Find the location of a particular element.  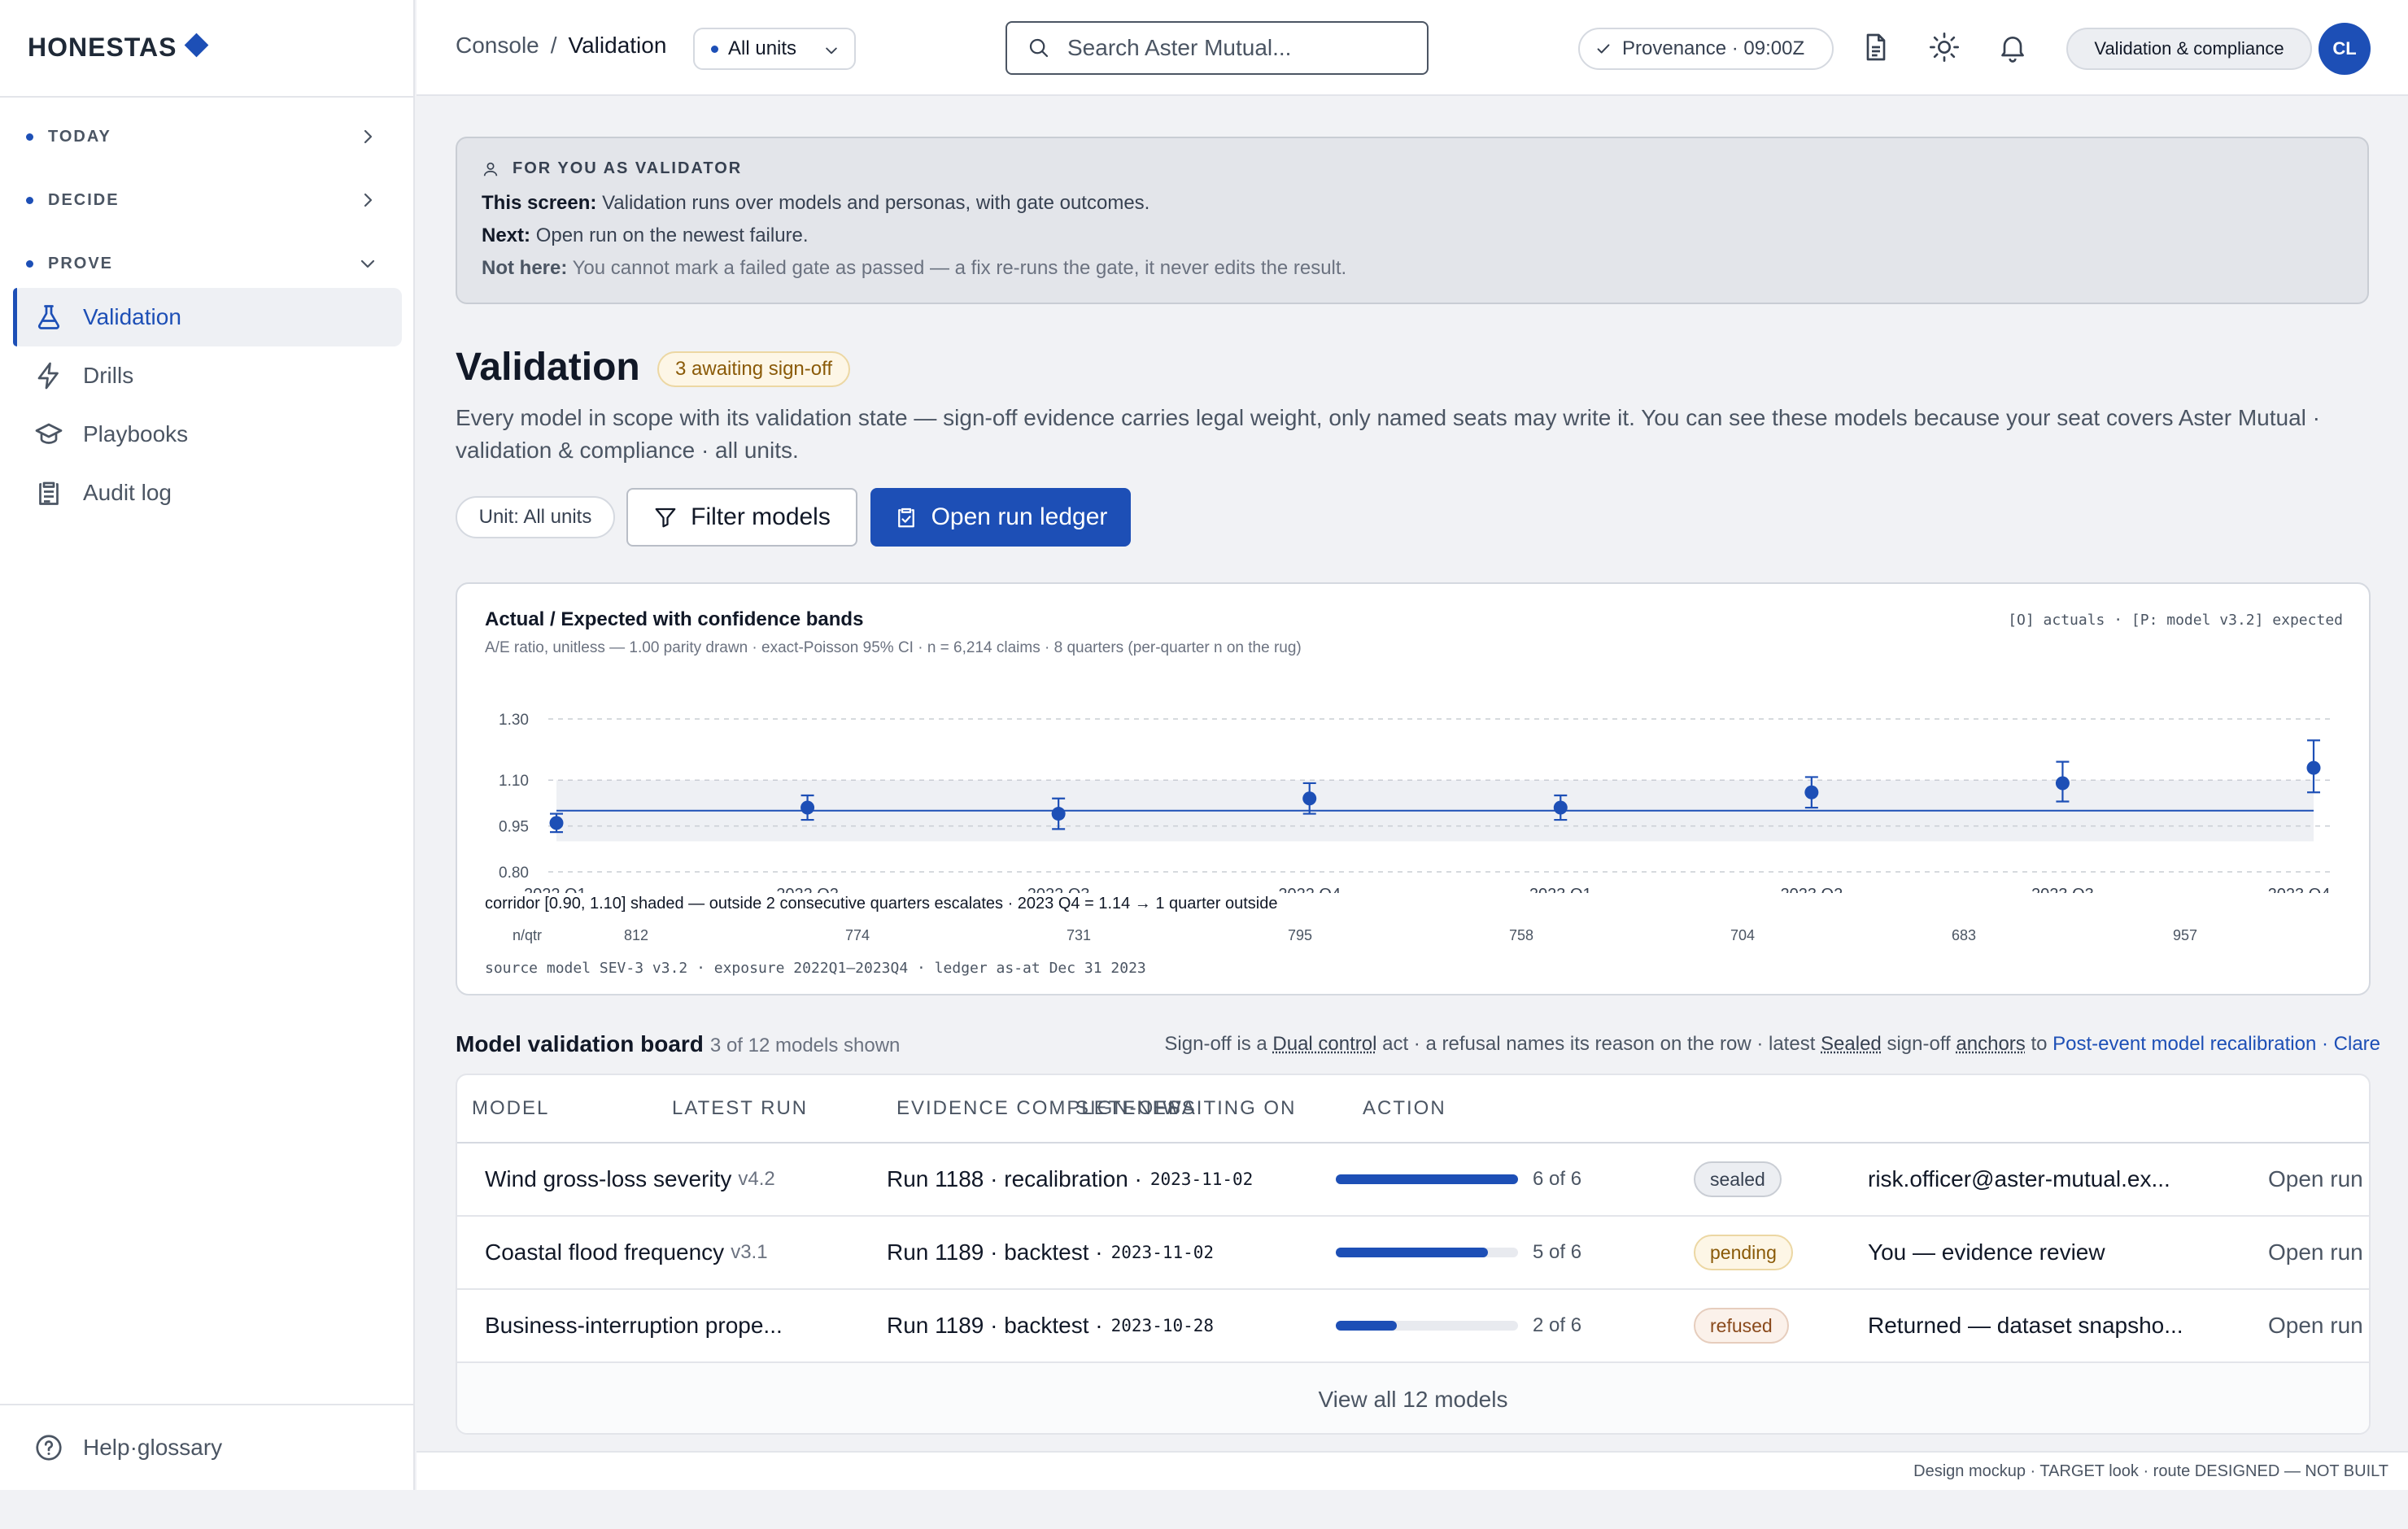

unit-filter-pill: Unit: All units is located at coordinates (535, 517).